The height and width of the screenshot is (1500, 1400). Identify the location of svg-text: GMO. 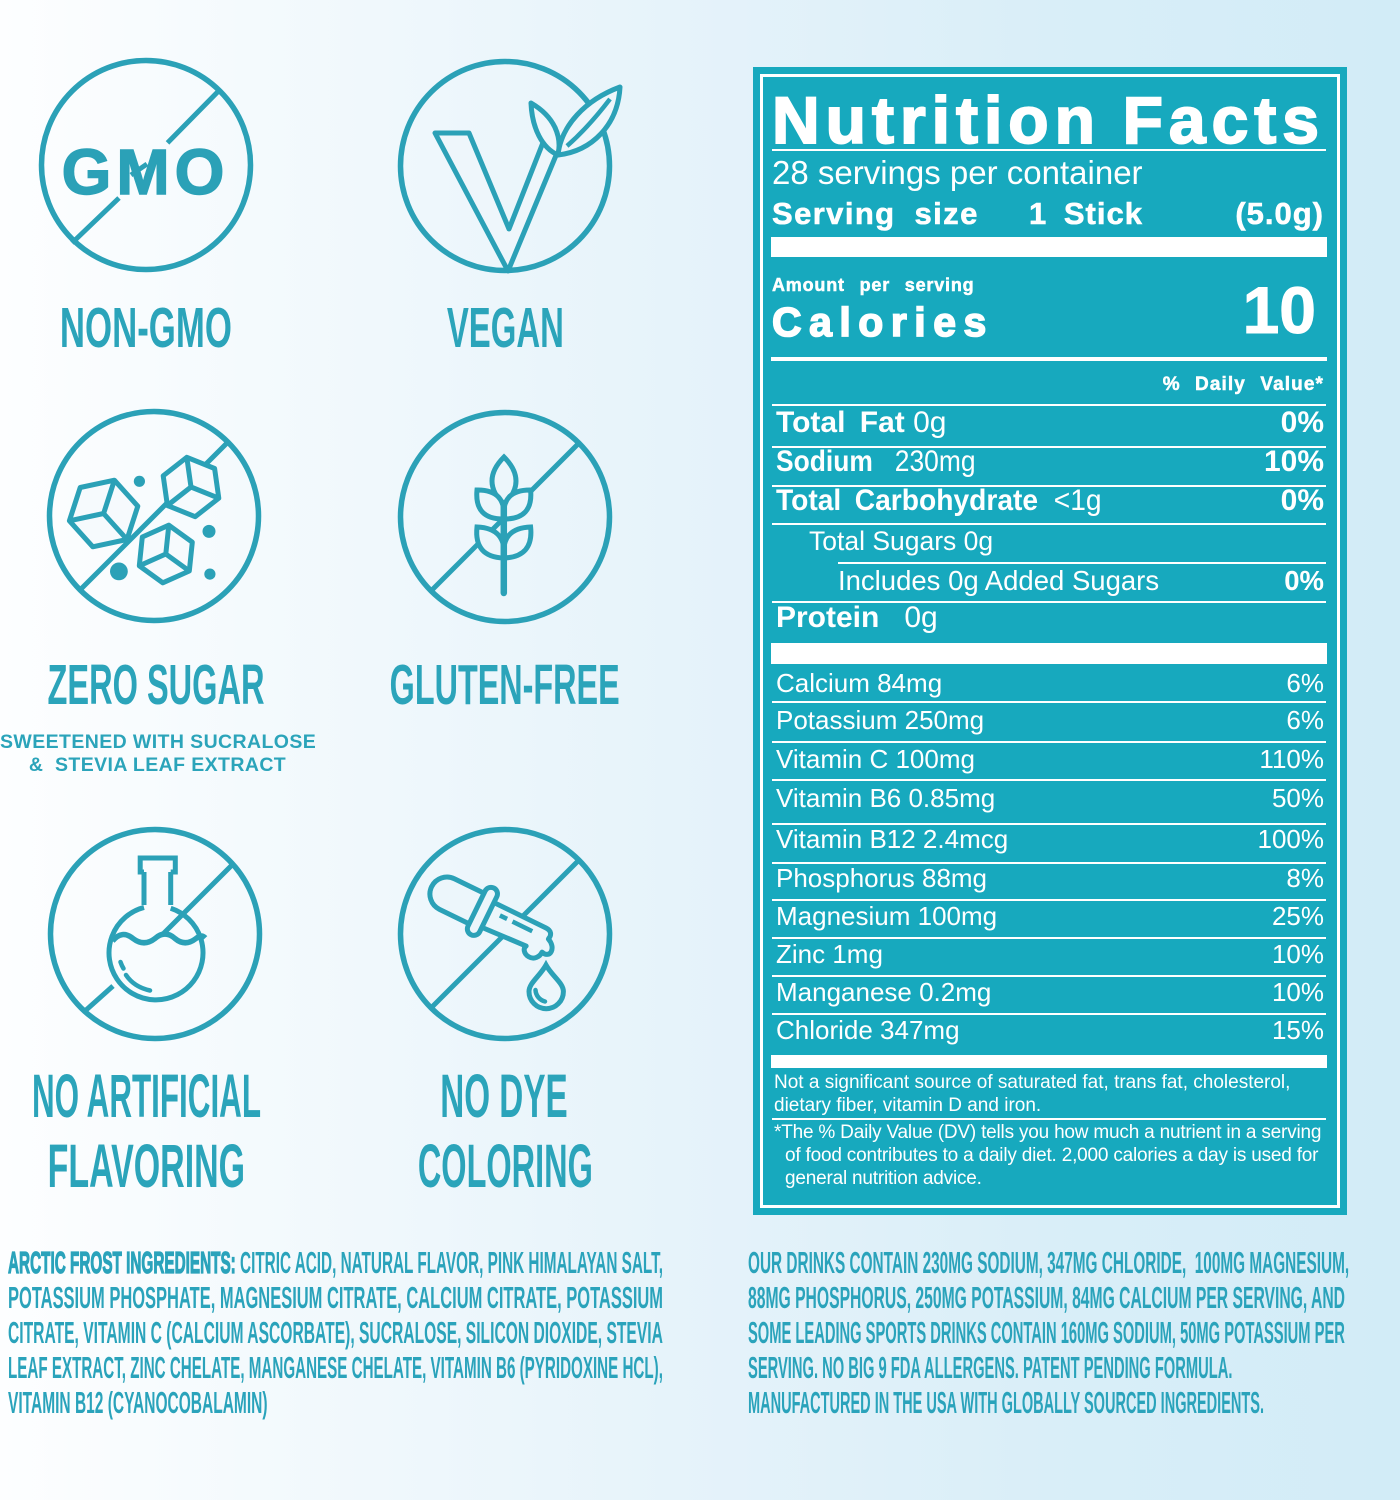
(146, 172).